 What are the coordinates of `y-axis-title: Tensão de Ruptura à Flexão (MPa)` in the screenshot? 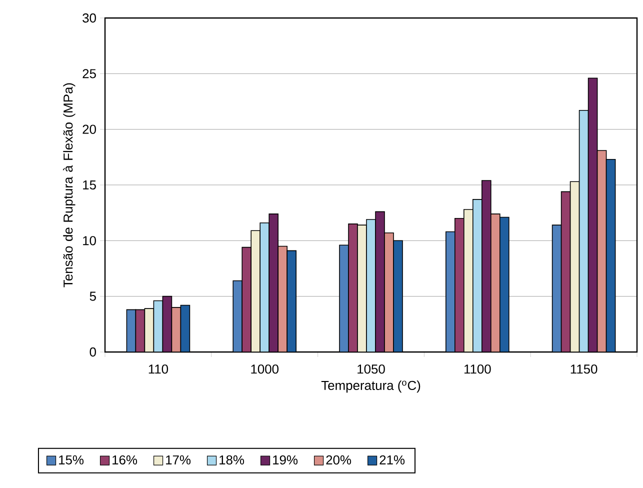 It's located at (69, 185).